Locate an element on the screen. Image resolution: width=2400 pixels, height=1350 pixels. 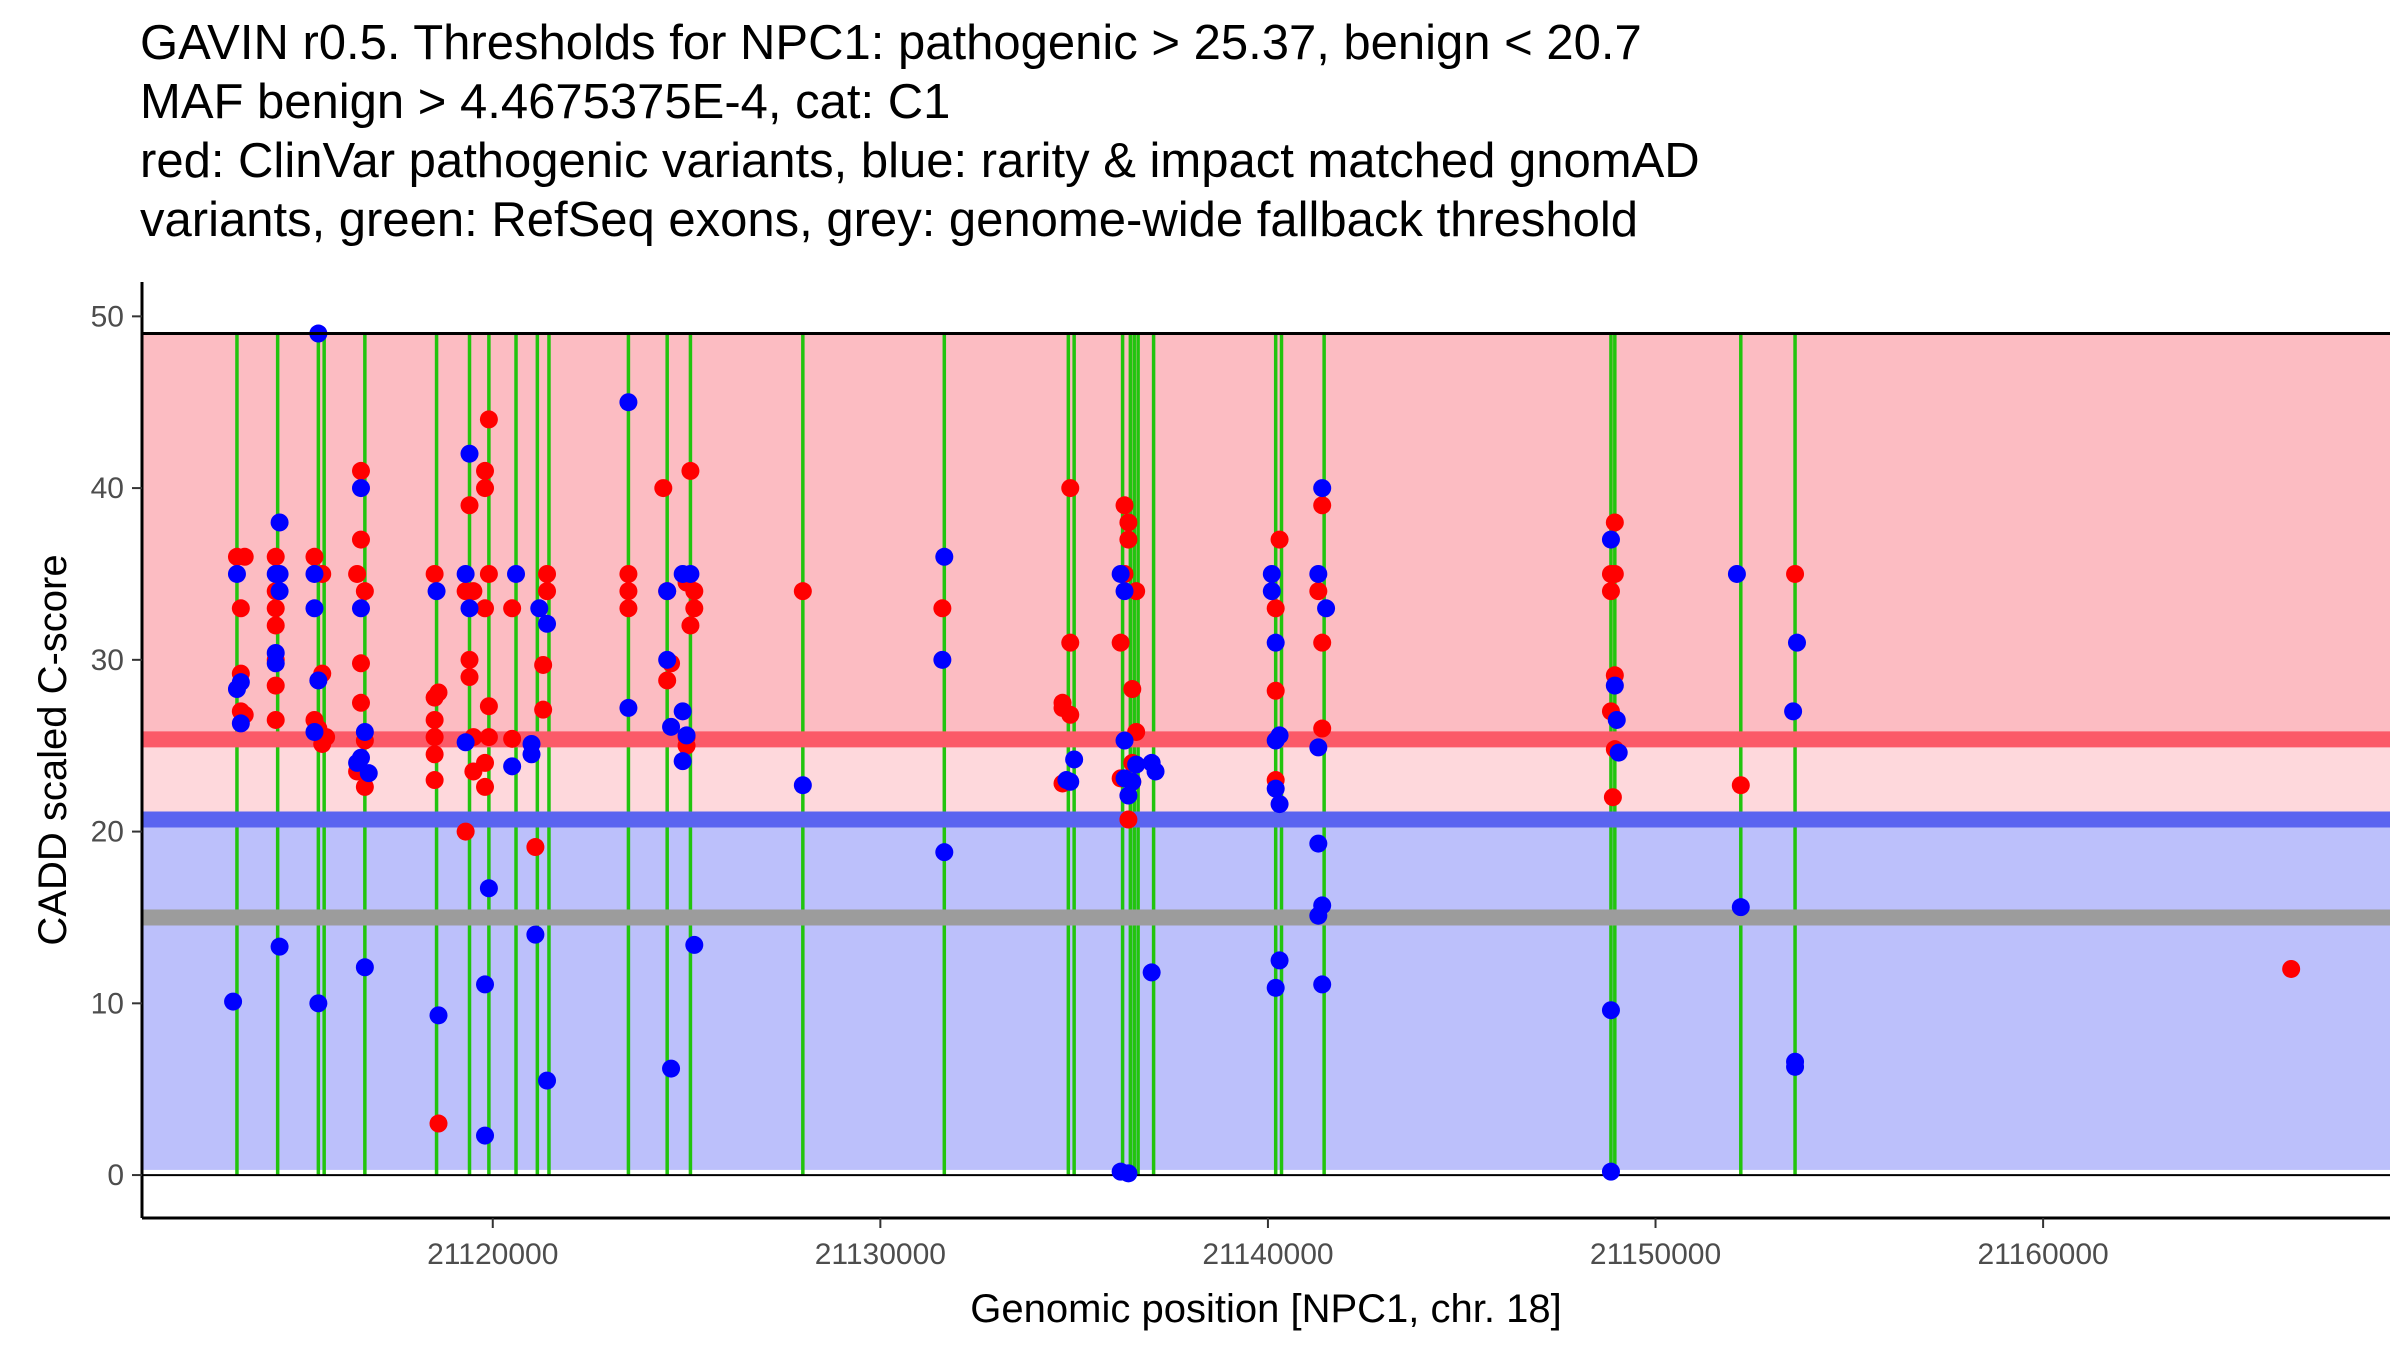
x-tick-label: 21120000 is located at coordinates (492, 1254).